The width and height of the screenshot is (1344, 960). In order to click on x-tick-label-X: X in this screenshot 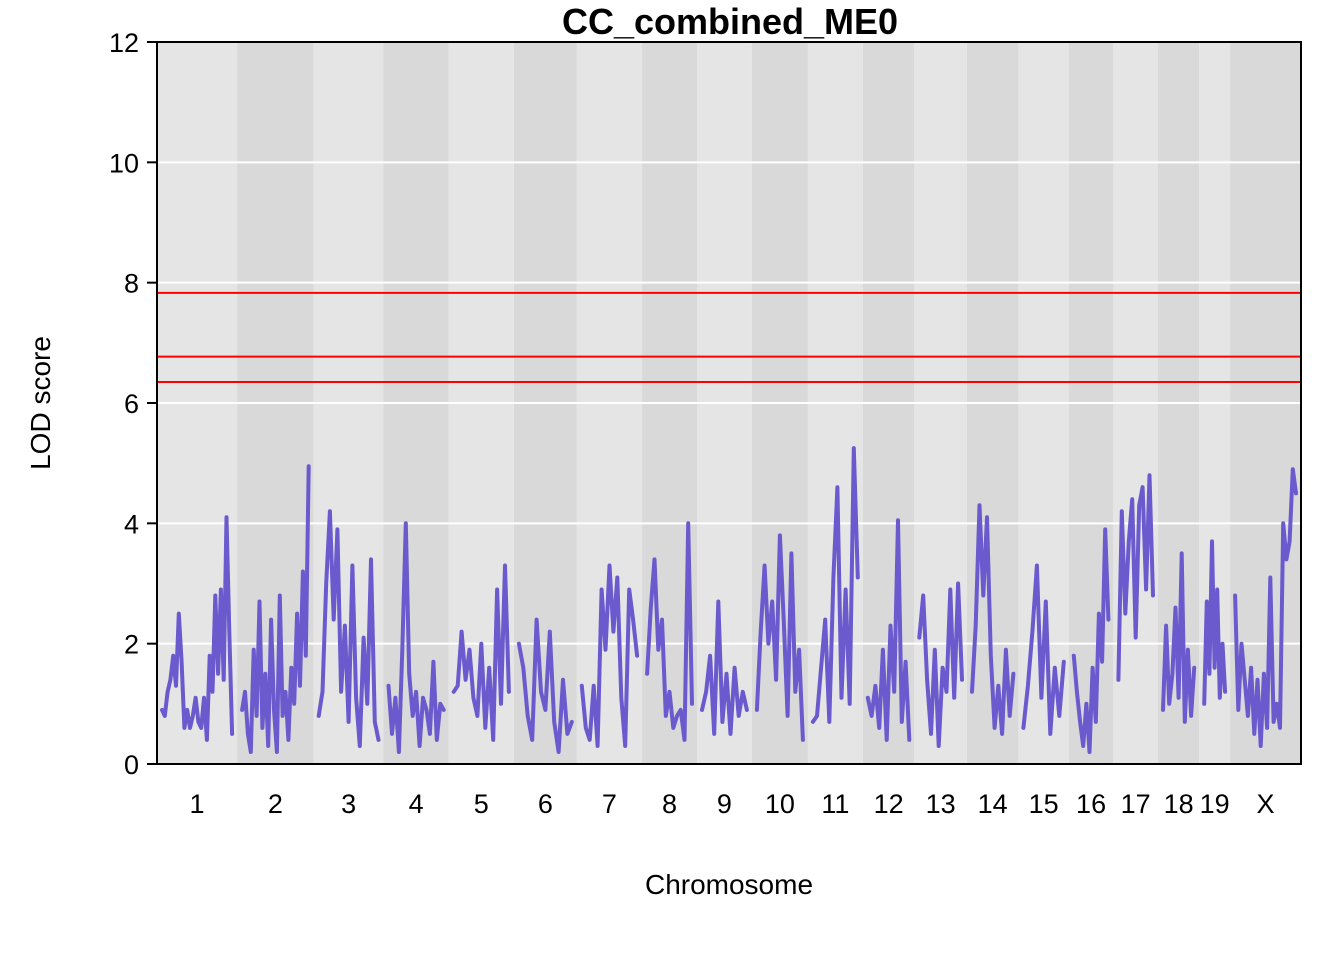, I will do `click(1266, 804)`.